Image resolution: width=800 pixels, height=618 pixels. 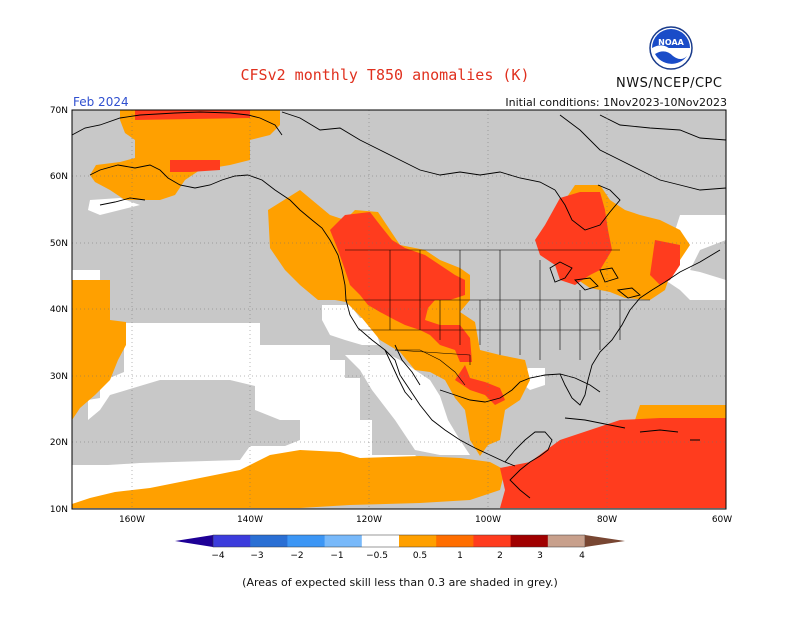 What do you see at coordinates (250, 520) in the screenshot?
I see `lon-label: 140W` at bounding box center [250, 520].